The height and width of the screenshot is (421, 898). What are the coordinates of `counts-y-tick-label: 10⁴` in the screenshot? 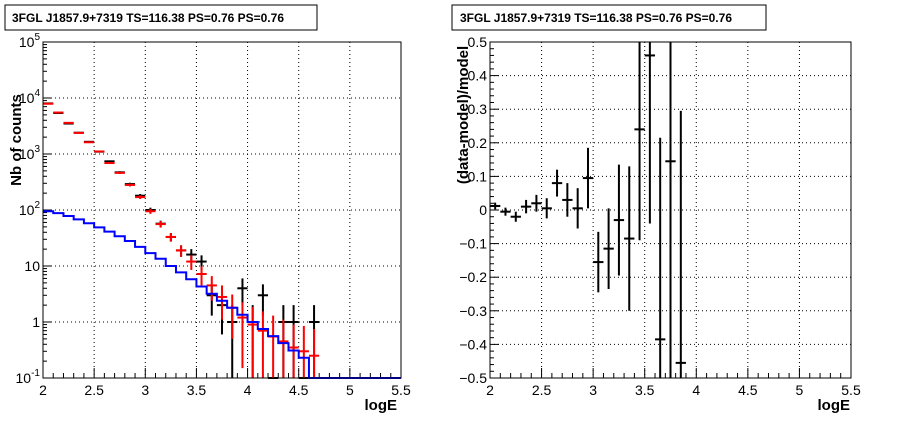 It's located at (30, 97).